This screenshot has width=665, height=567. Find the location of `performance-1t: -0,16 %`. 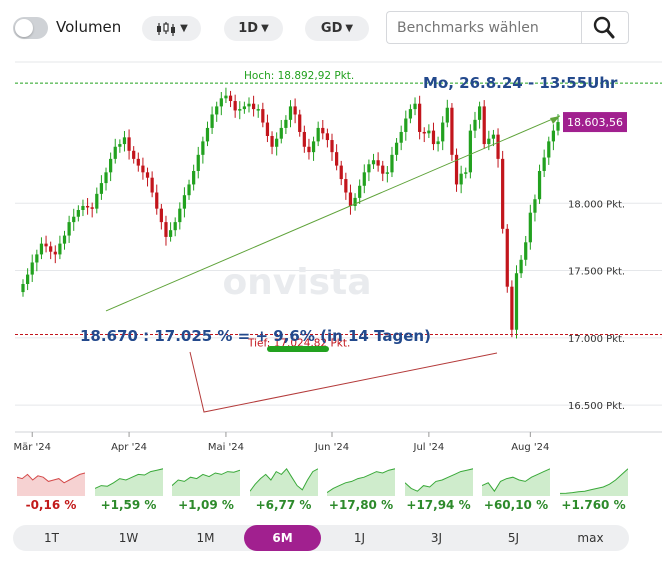

performance-1t: -0,16 % is located at coordinates (51, 491).